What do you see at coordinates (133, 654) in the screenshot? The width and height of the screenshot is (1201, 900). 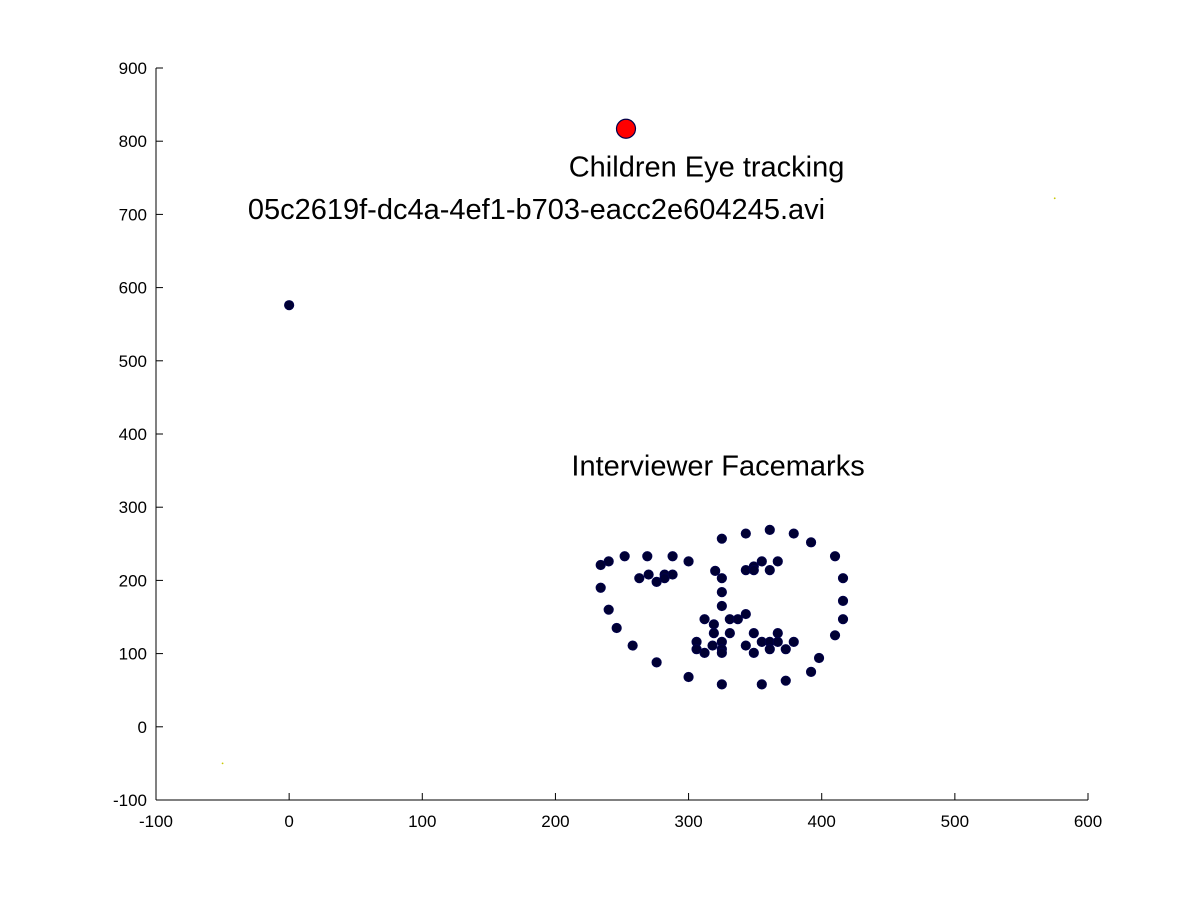 I see `y-tick-label: 100` at bounding box center [133, 654].